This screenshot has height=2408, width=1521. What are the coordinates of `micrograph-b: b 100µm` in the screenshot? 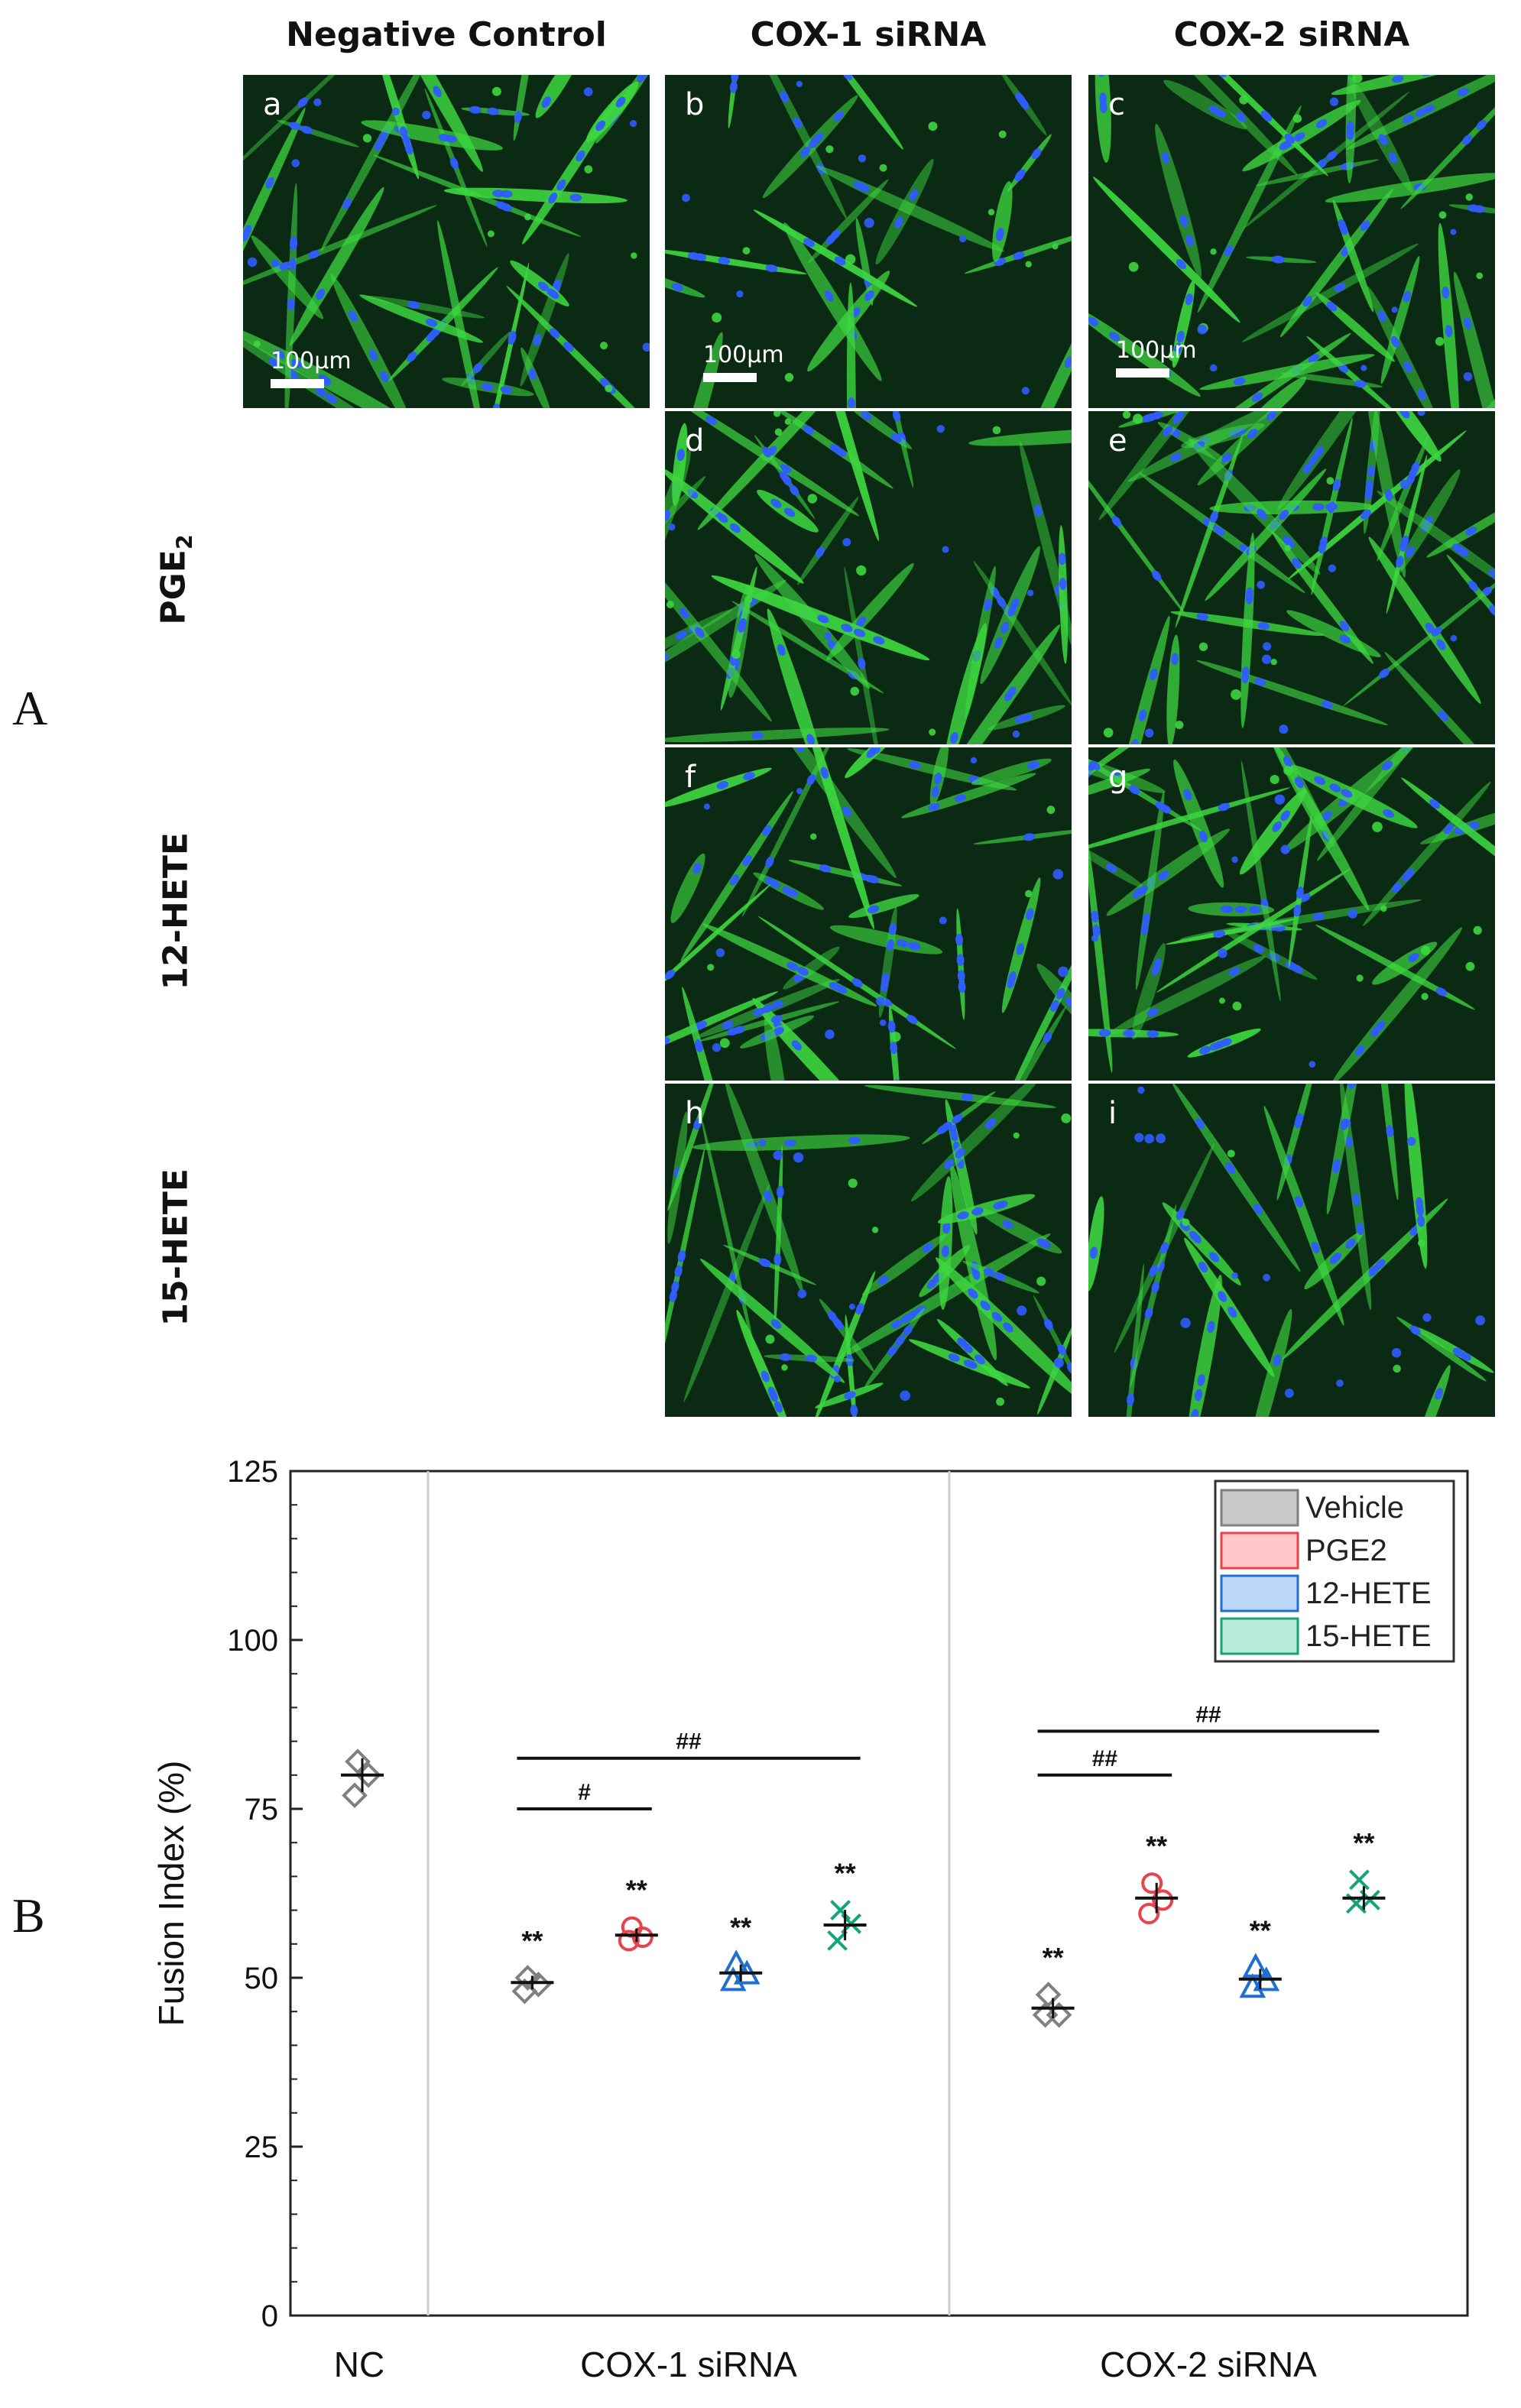 It's located at (868, 241).